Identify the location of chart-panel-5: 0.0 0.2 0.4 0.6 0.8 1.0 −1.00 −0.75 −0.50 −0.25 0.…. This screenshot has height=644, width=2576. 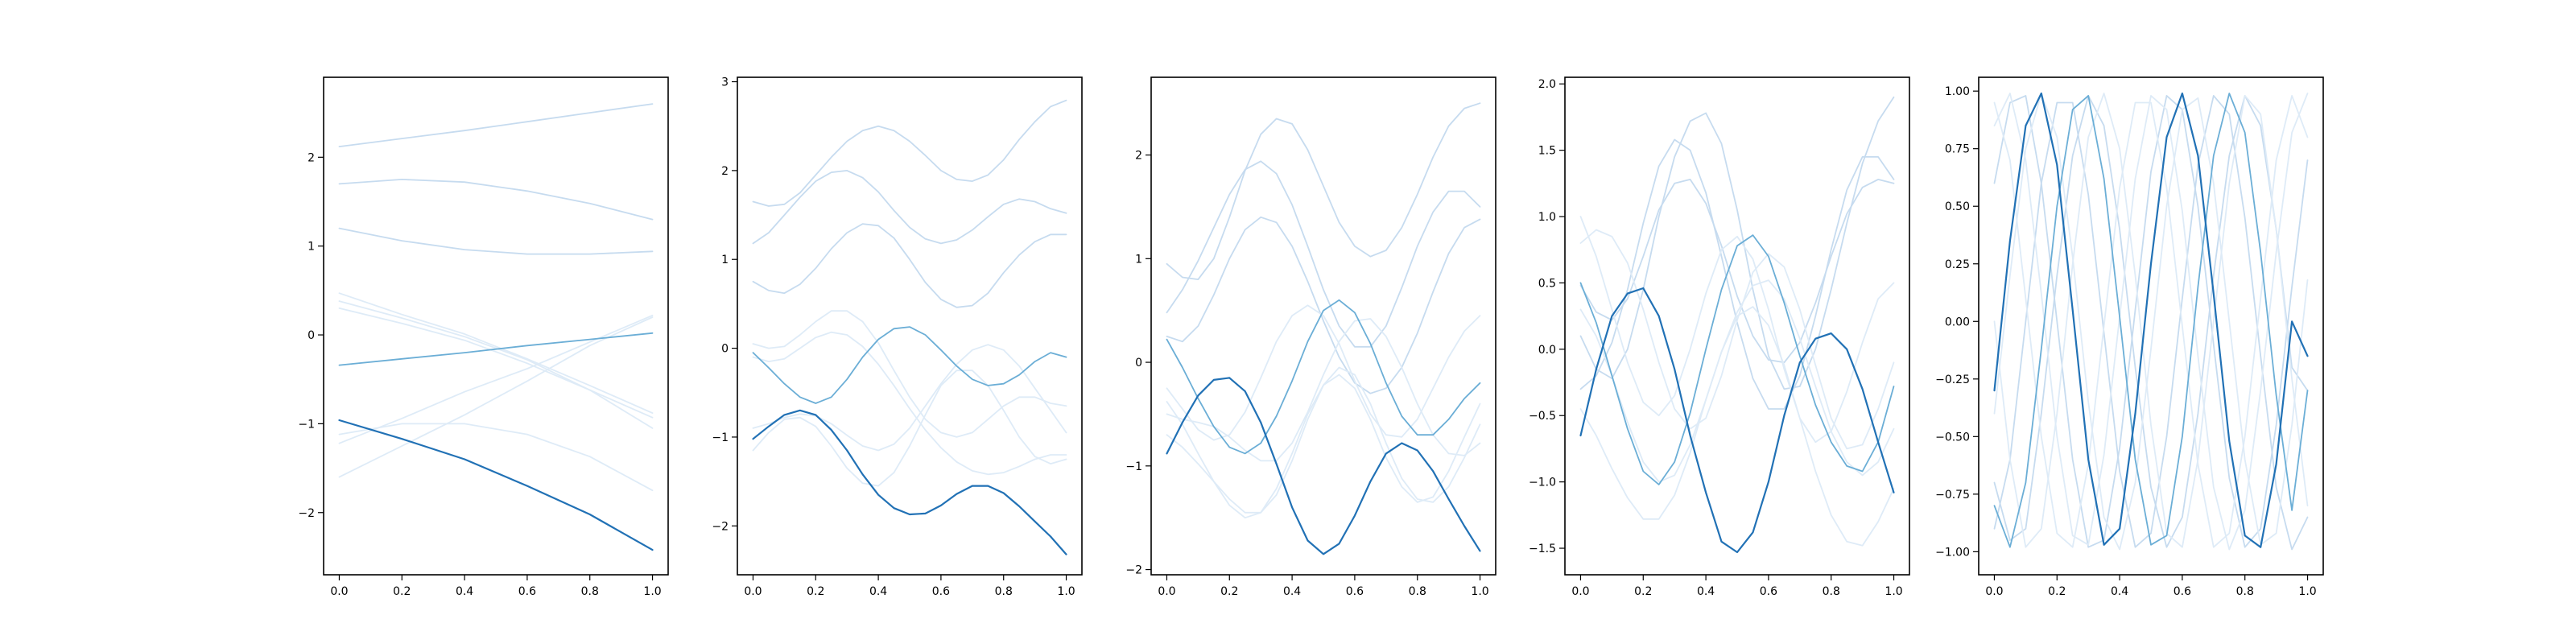
(2129, 337).